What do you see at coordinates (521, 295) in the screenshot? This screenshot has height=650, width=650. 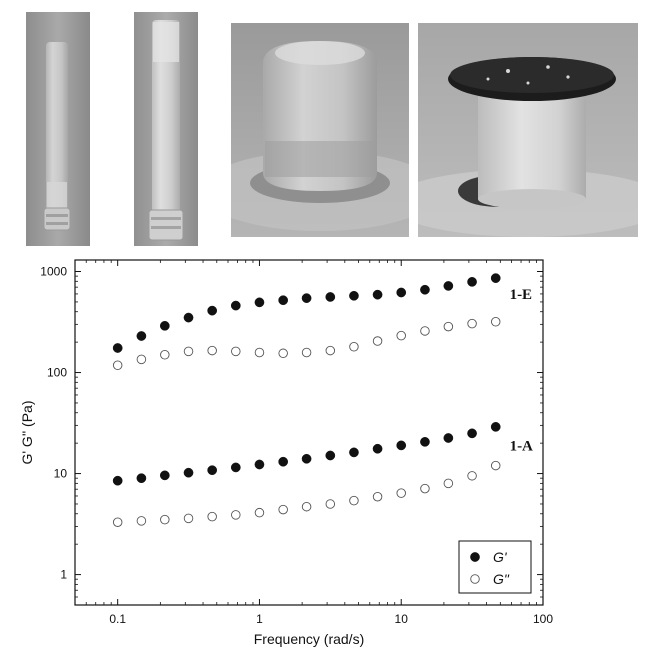 I see `group-label: 1-E` at bounding box center [521, 295].